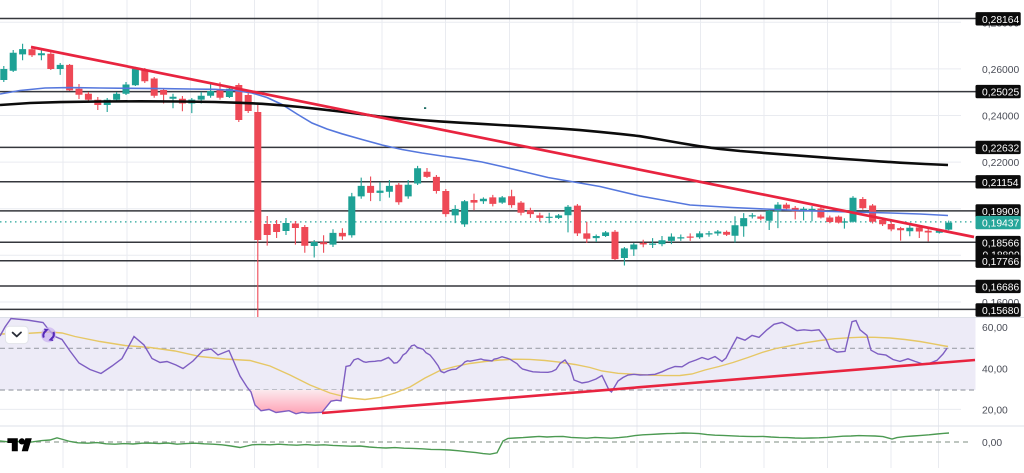  Describe the element at coordinates (1000, 163) in the screenshot. I see `svg-text: 0,22000` at that location.